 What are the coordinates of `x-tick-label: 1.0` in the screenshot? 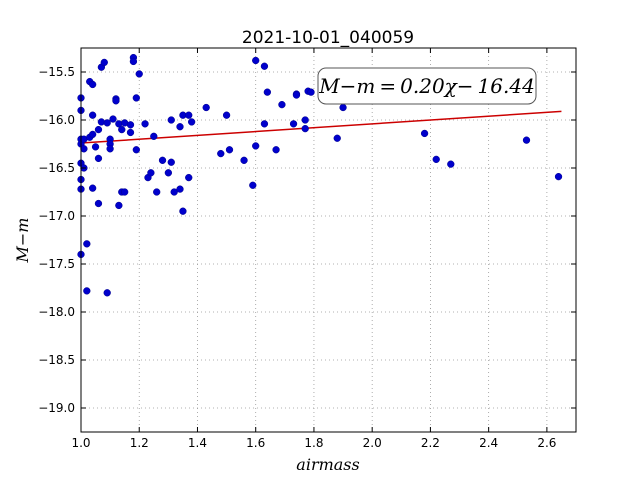 It's located at (80, 443).